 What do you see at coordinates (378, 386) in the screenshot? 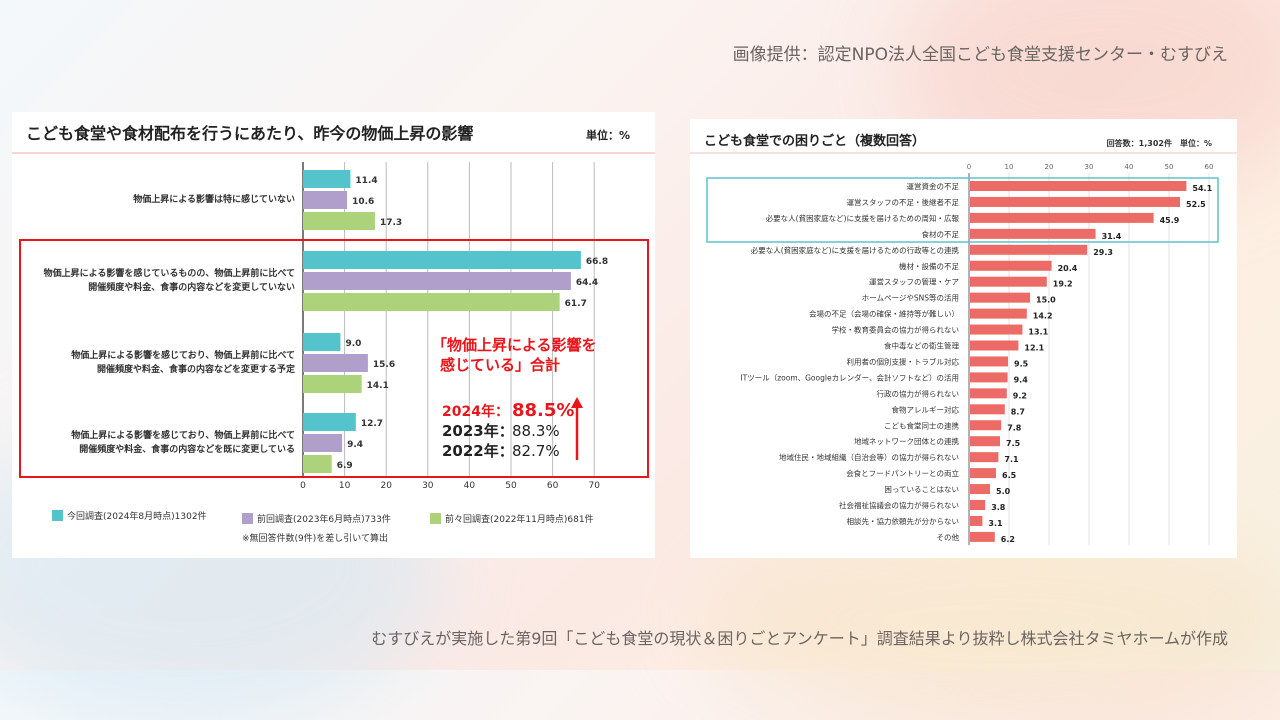
I see `bar-value-label: 14.1` at bounding box center [378, 386].